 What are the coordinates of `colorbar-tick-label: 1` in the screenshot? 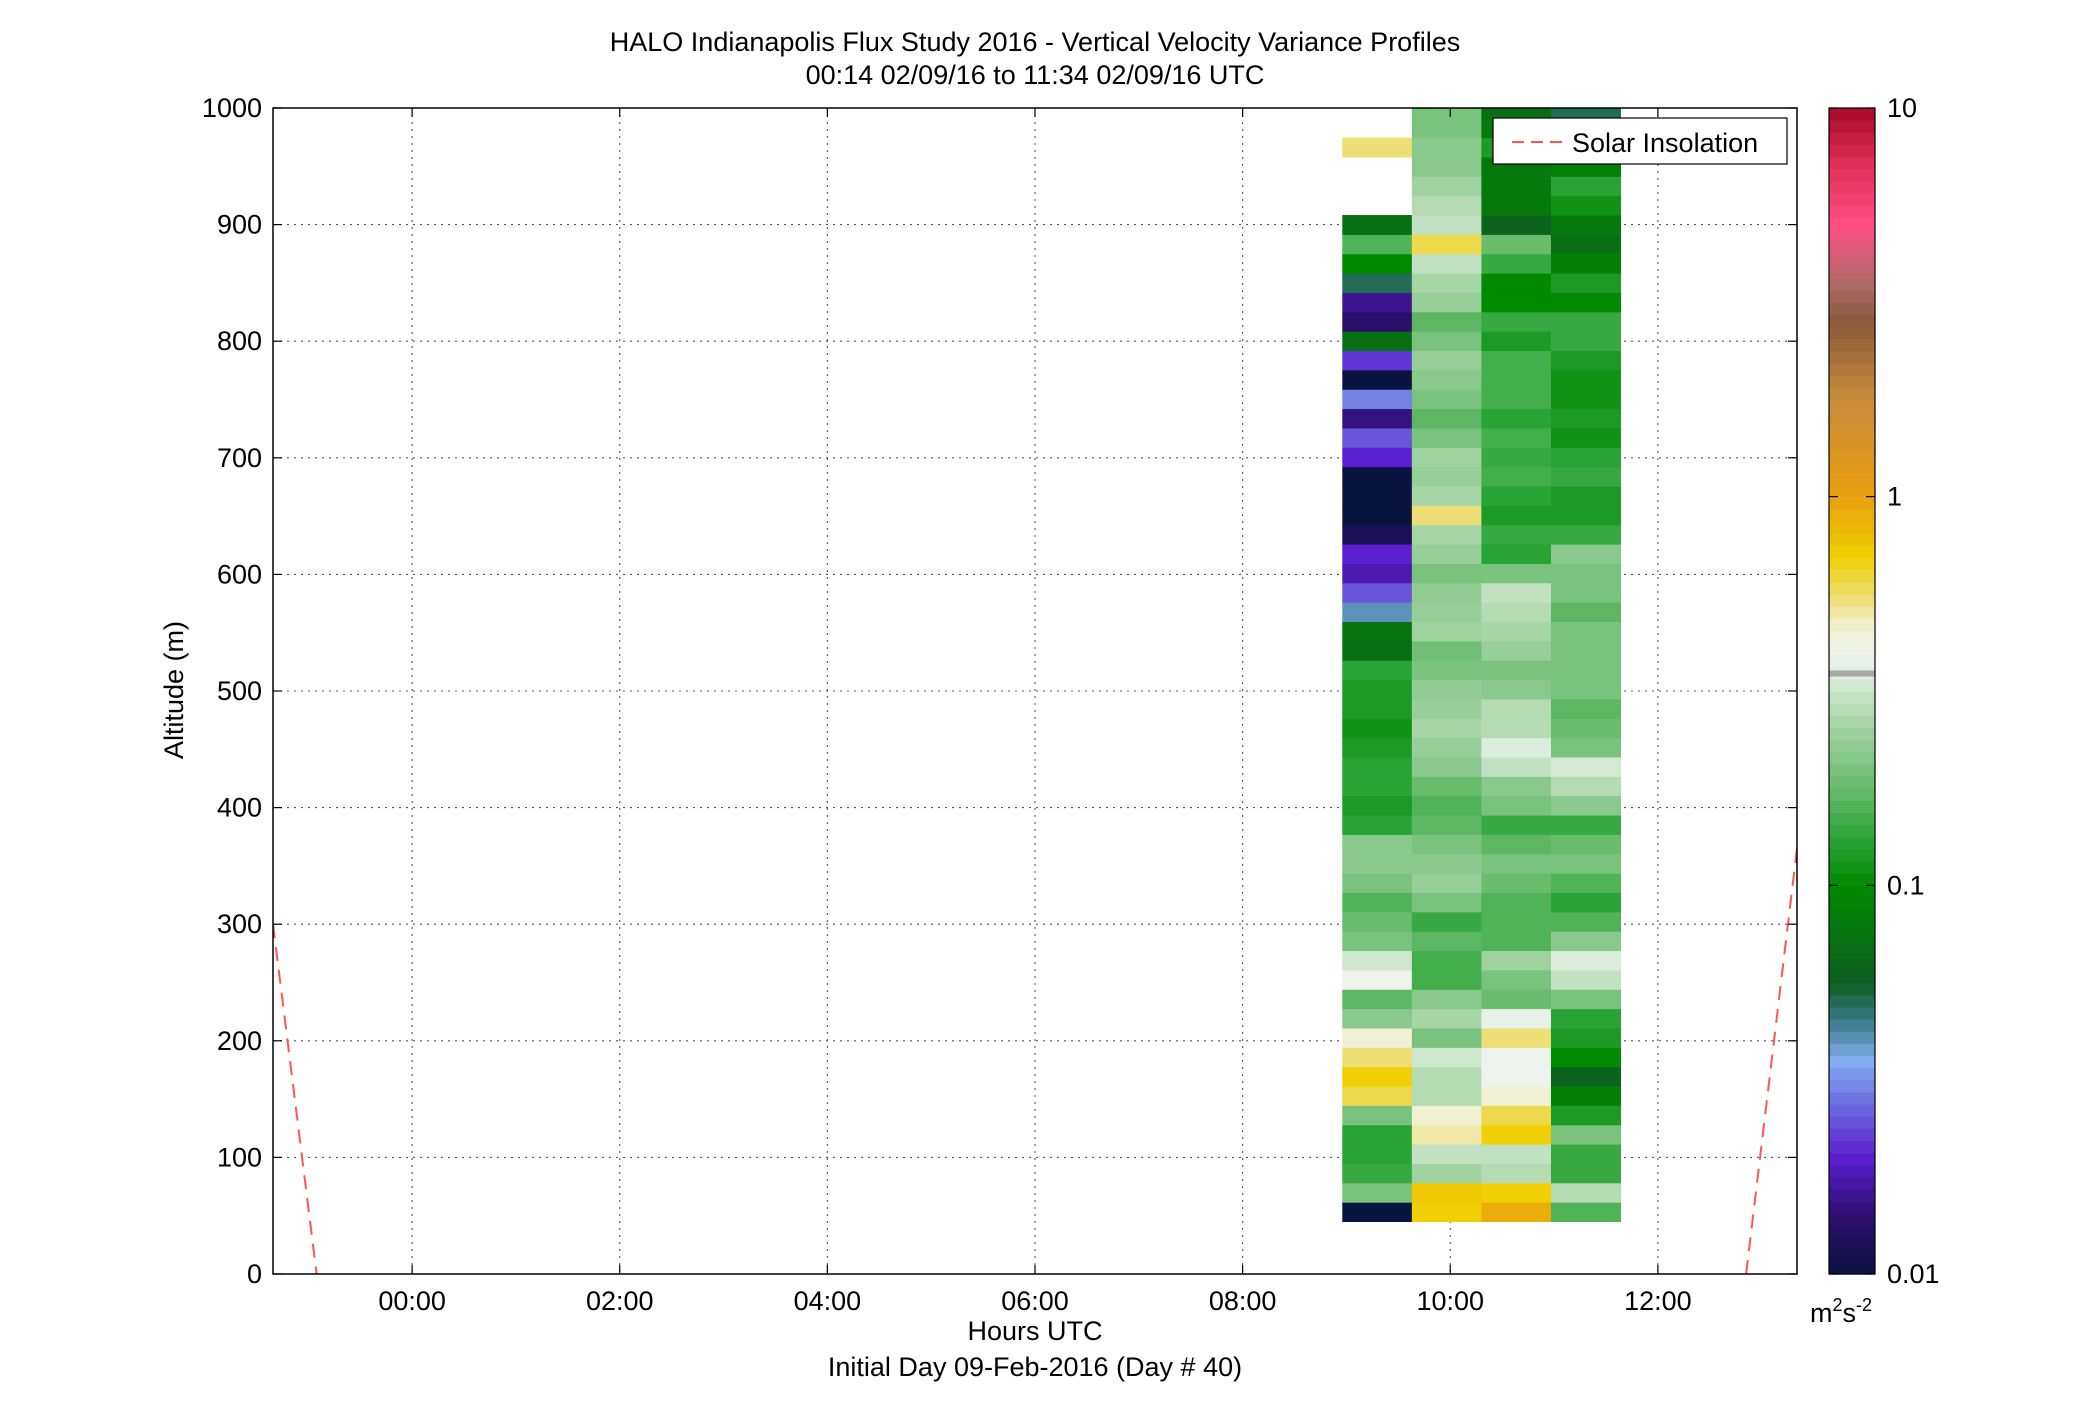 It's located at (1894, 497).